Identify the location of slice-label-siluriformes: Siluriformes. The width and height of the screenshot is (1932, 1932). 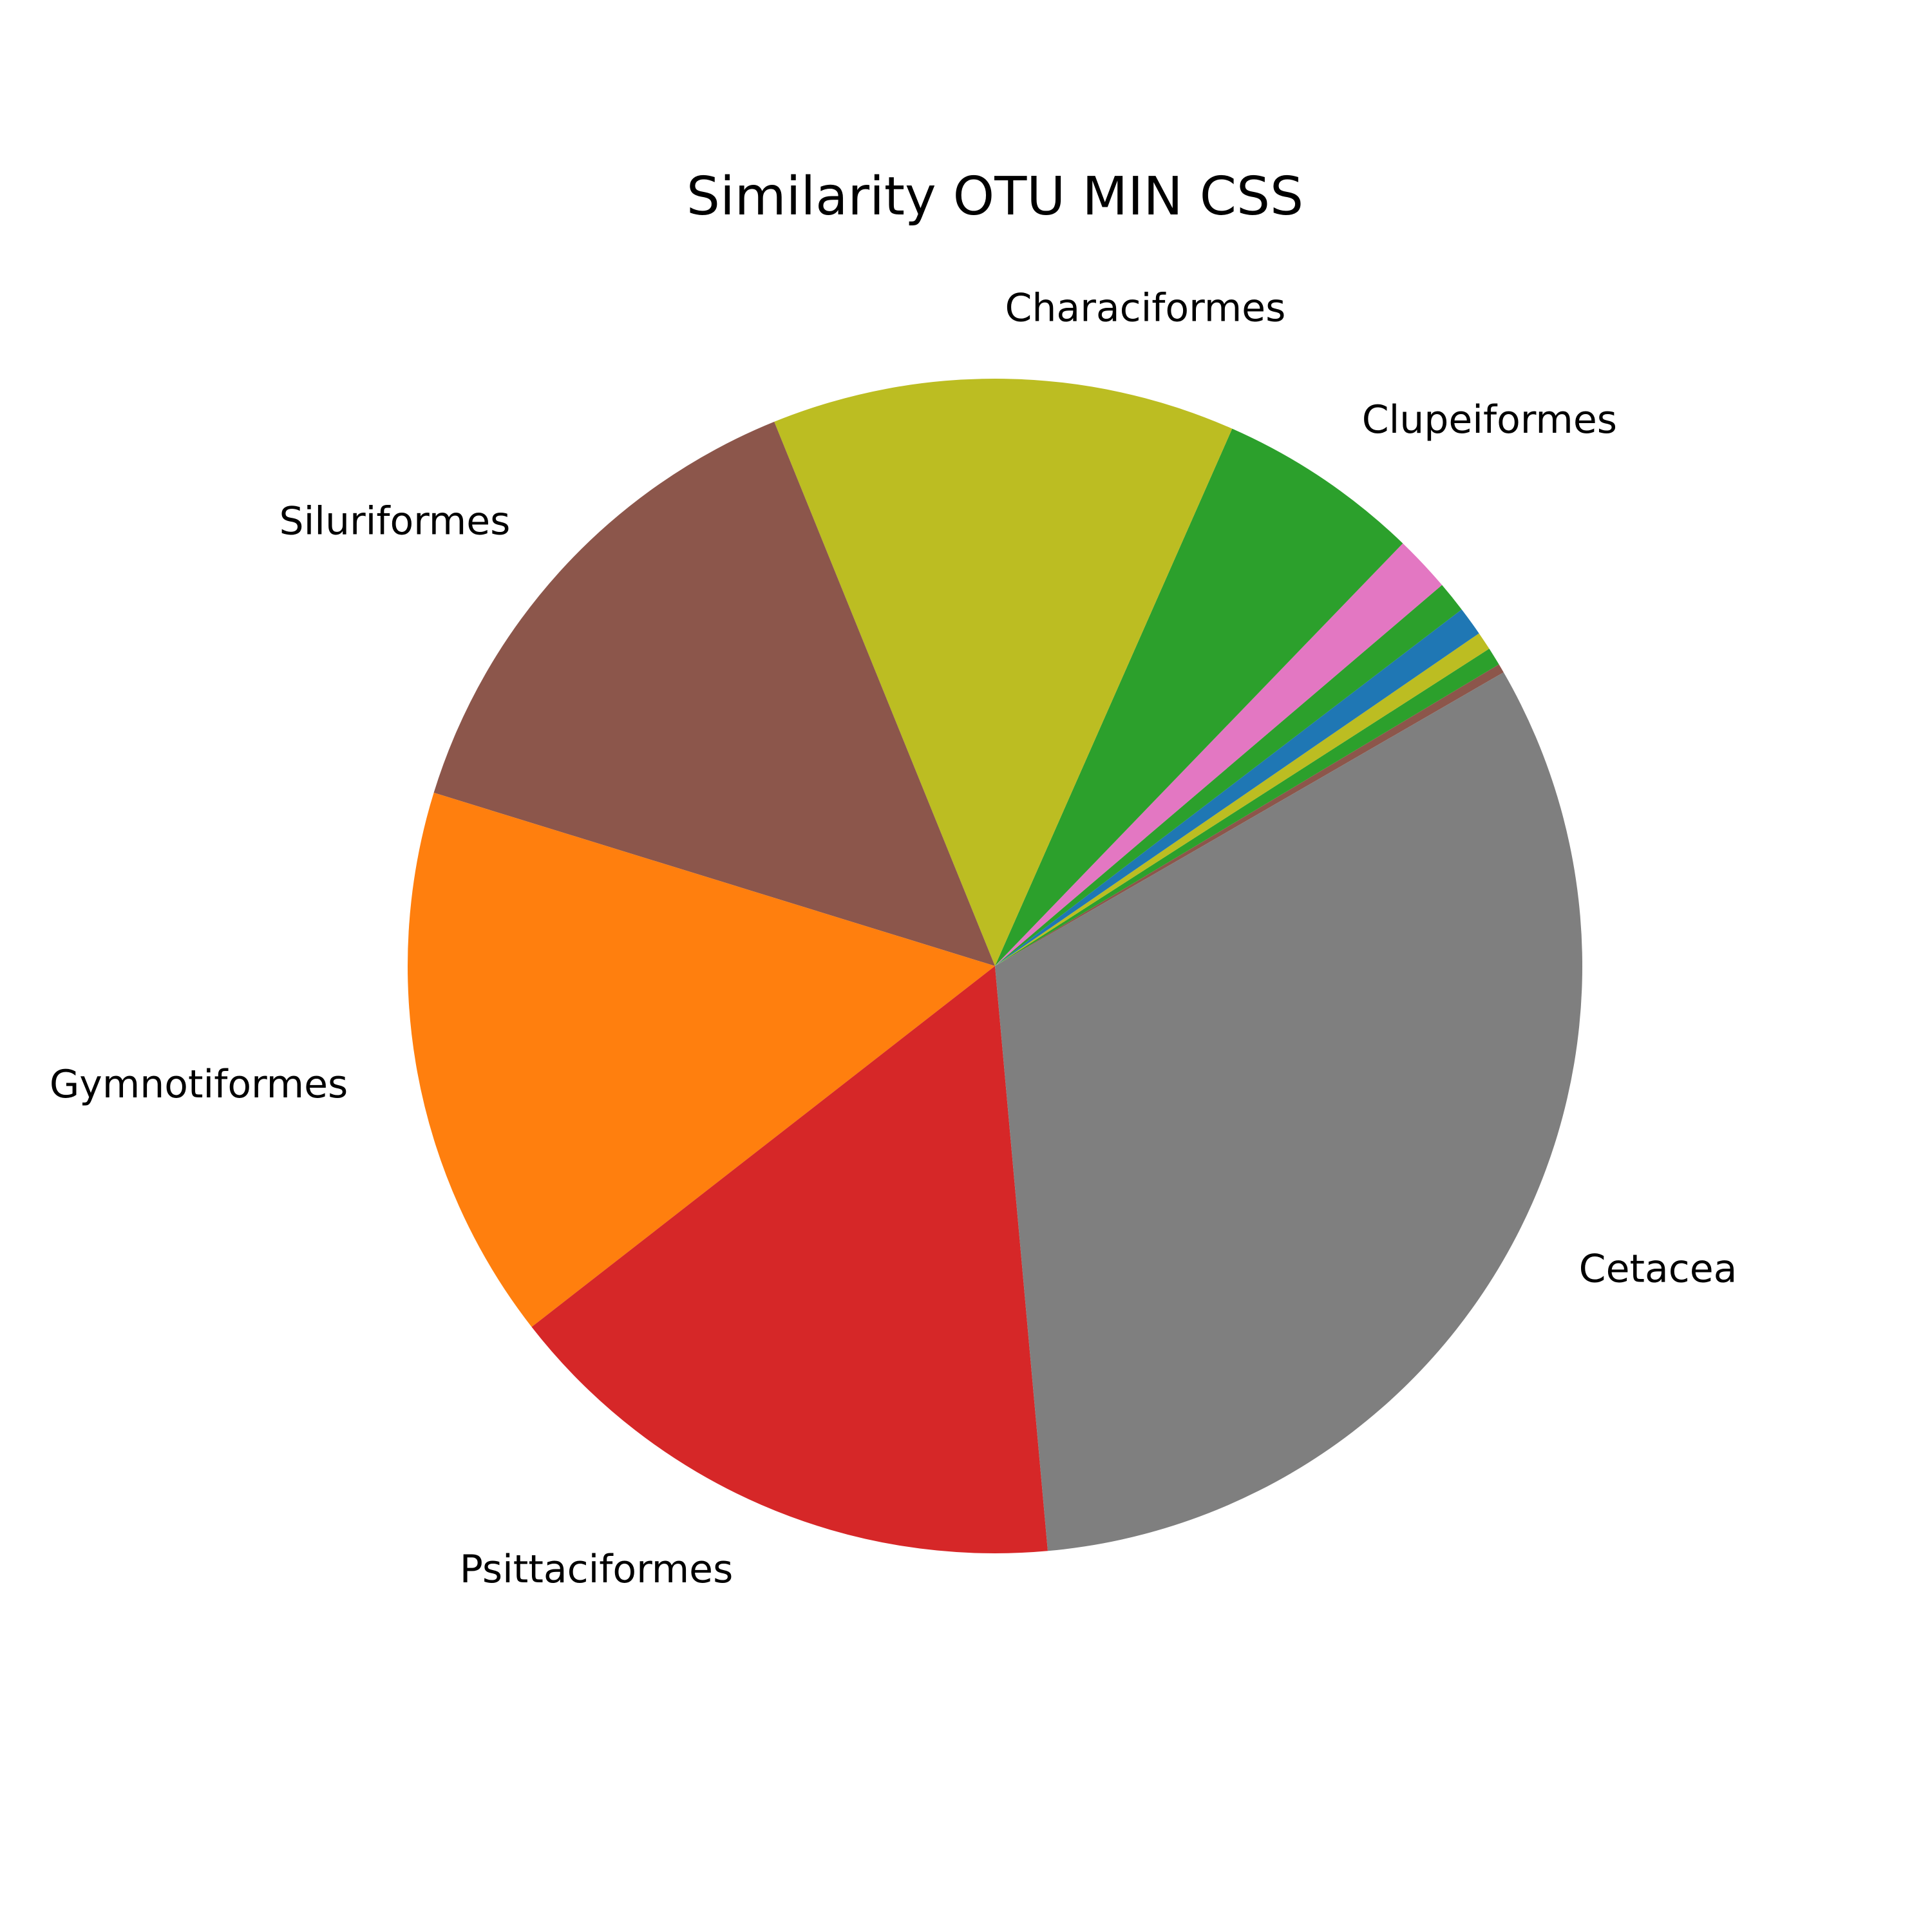
(395, 521).